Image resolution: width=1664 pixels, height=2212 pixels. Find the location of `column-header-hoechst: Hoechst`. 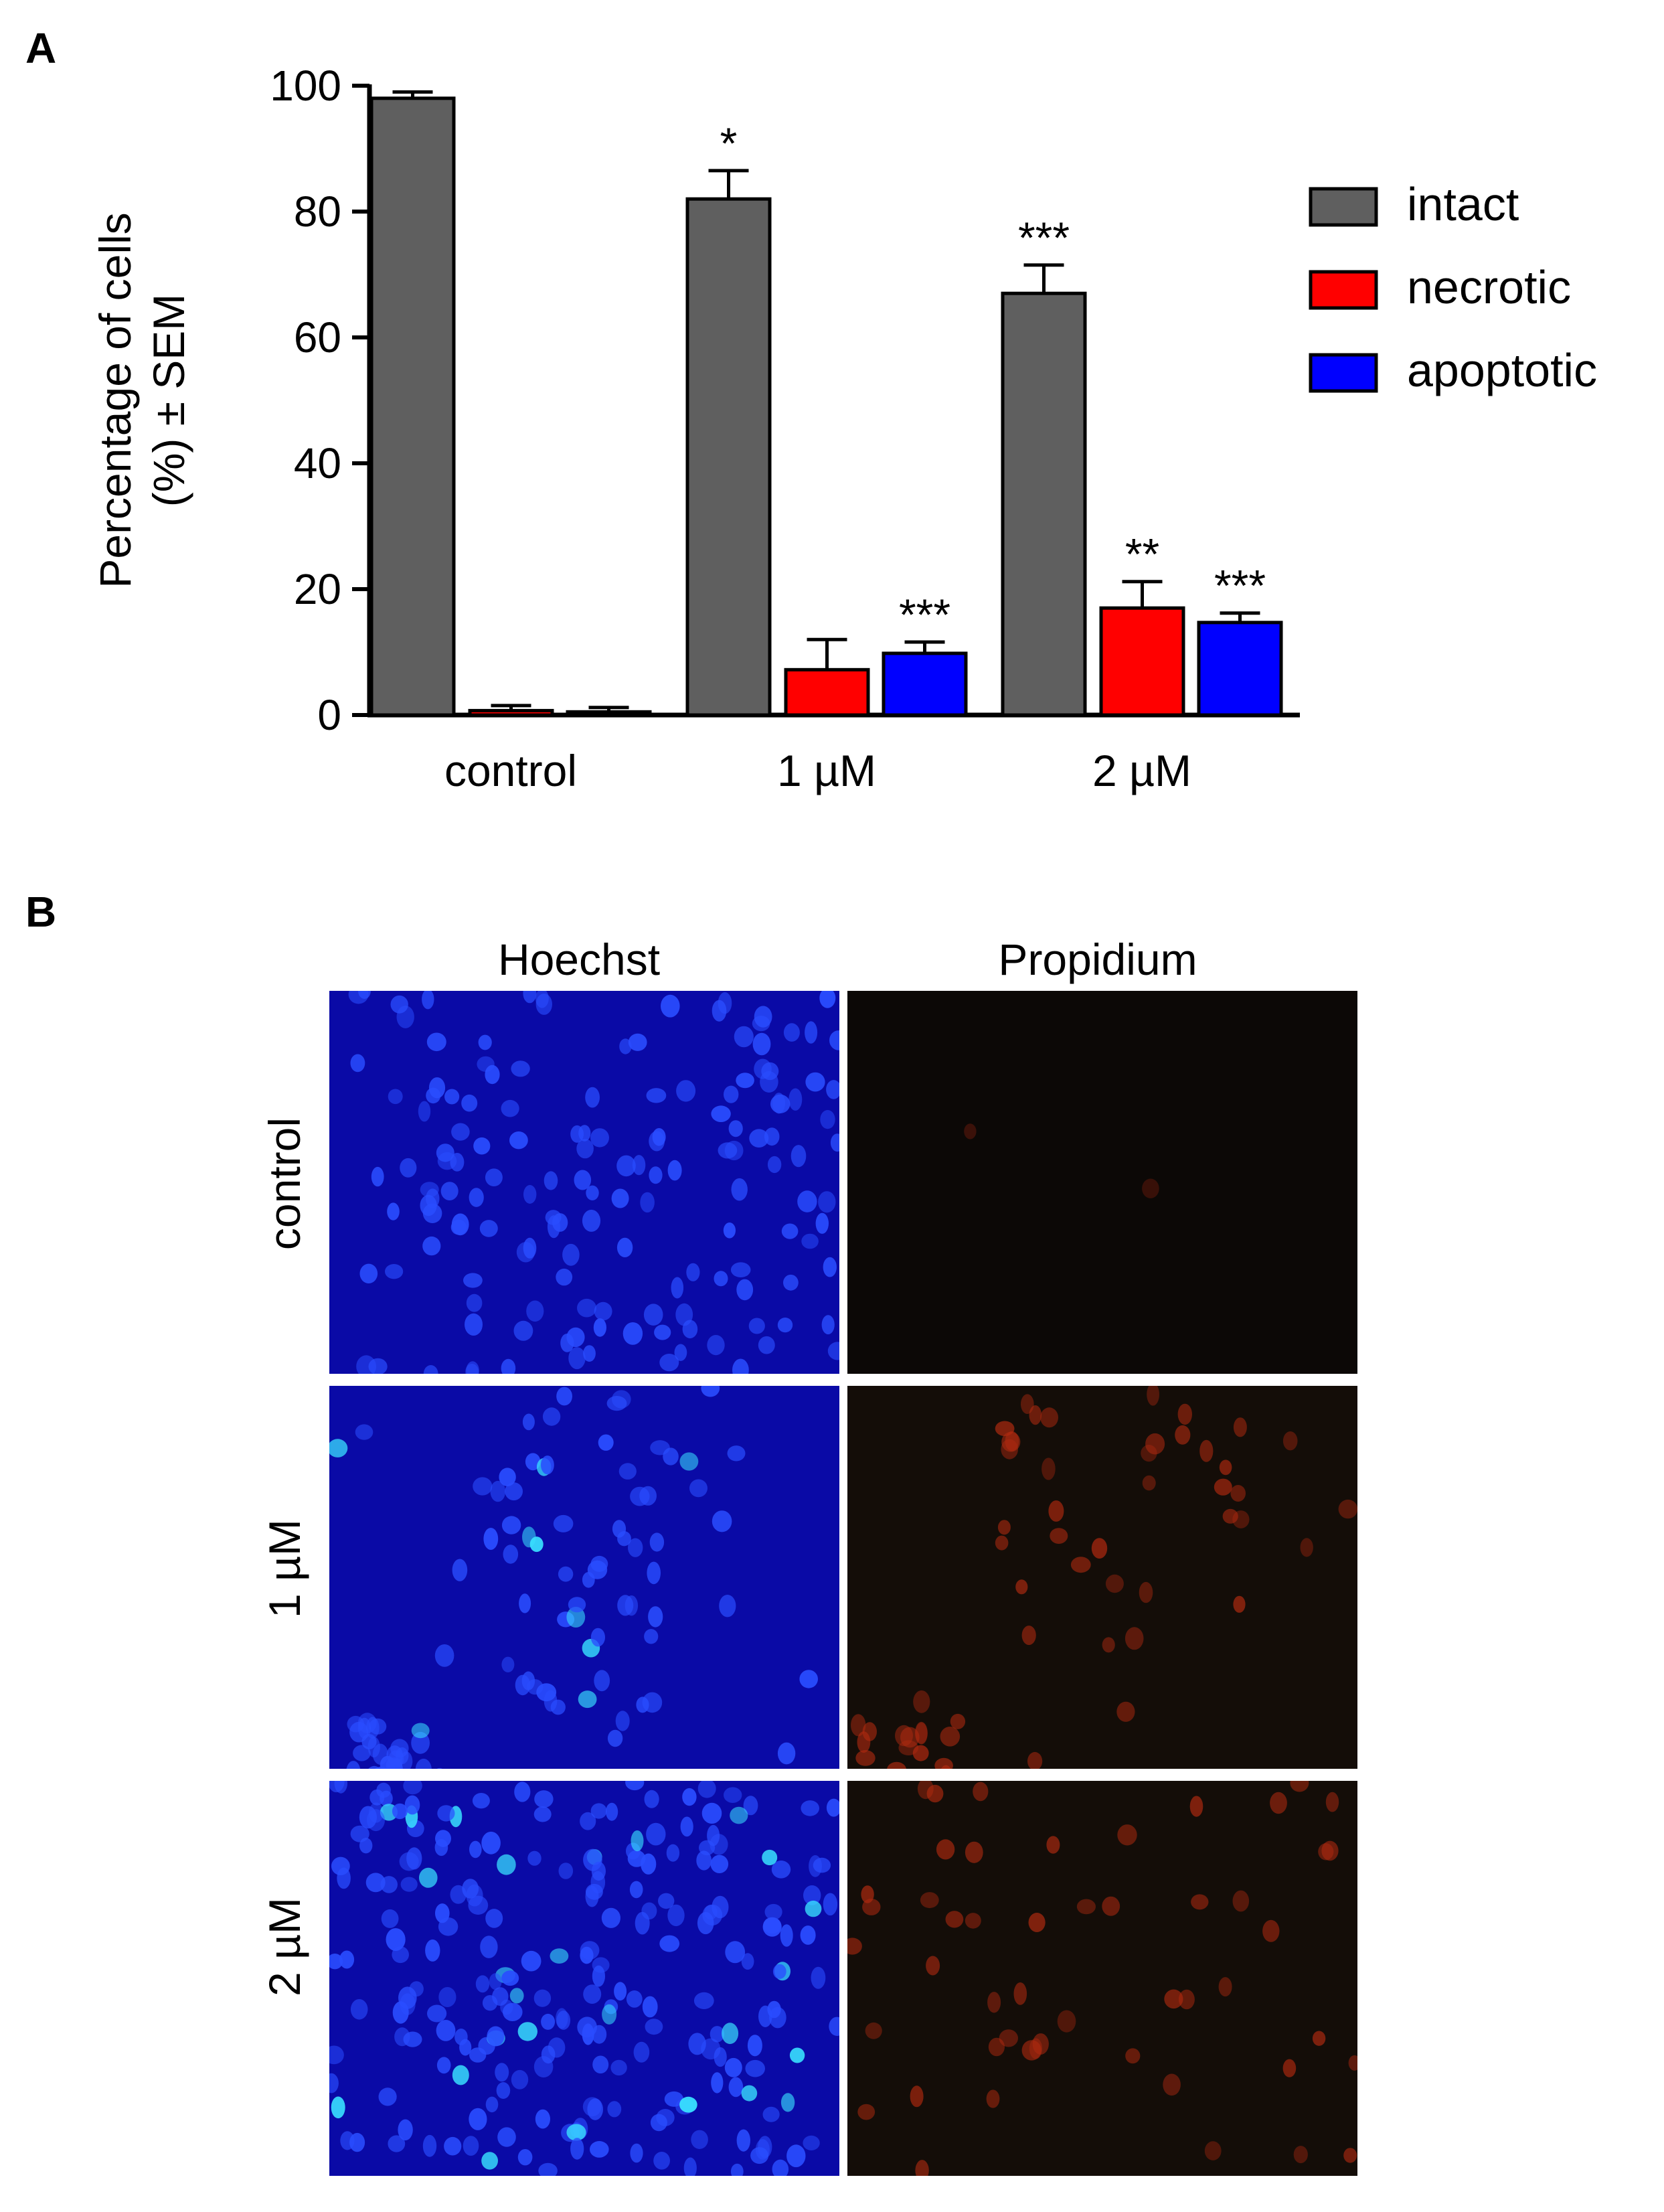

column-header-hoechst: Hoechst is located at coordinates (579, 959).